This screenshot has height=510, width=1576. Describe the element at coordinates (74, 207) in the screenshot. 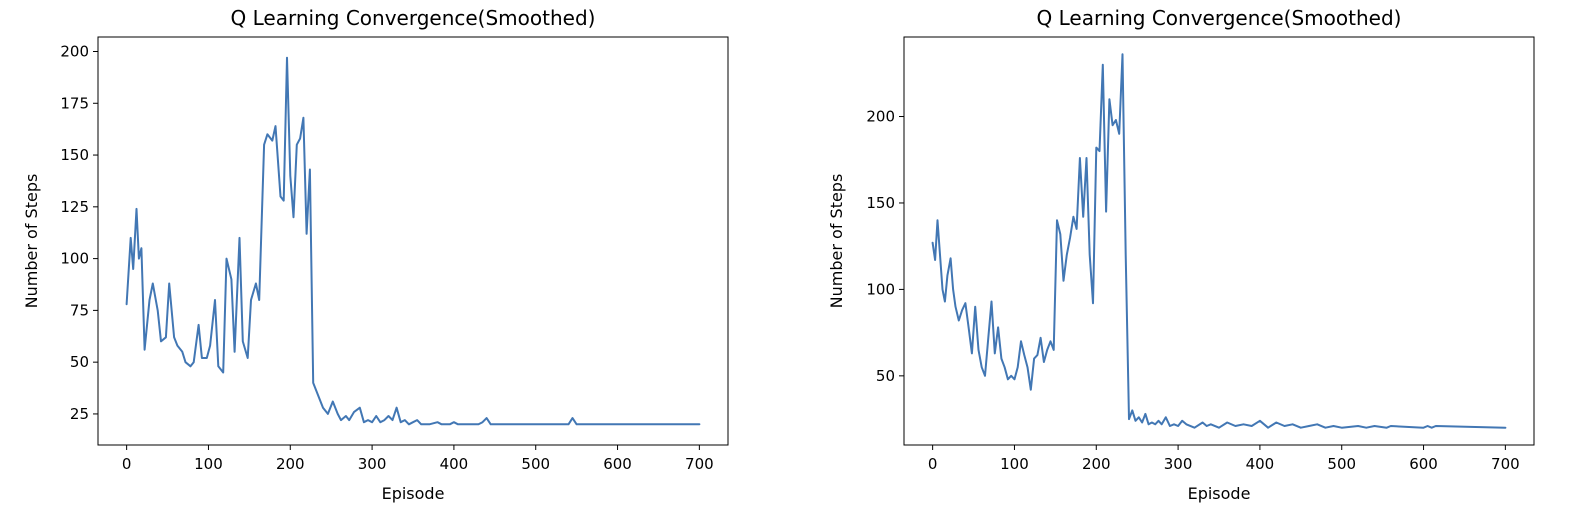

I see `y-tick-label: 125` at that location.